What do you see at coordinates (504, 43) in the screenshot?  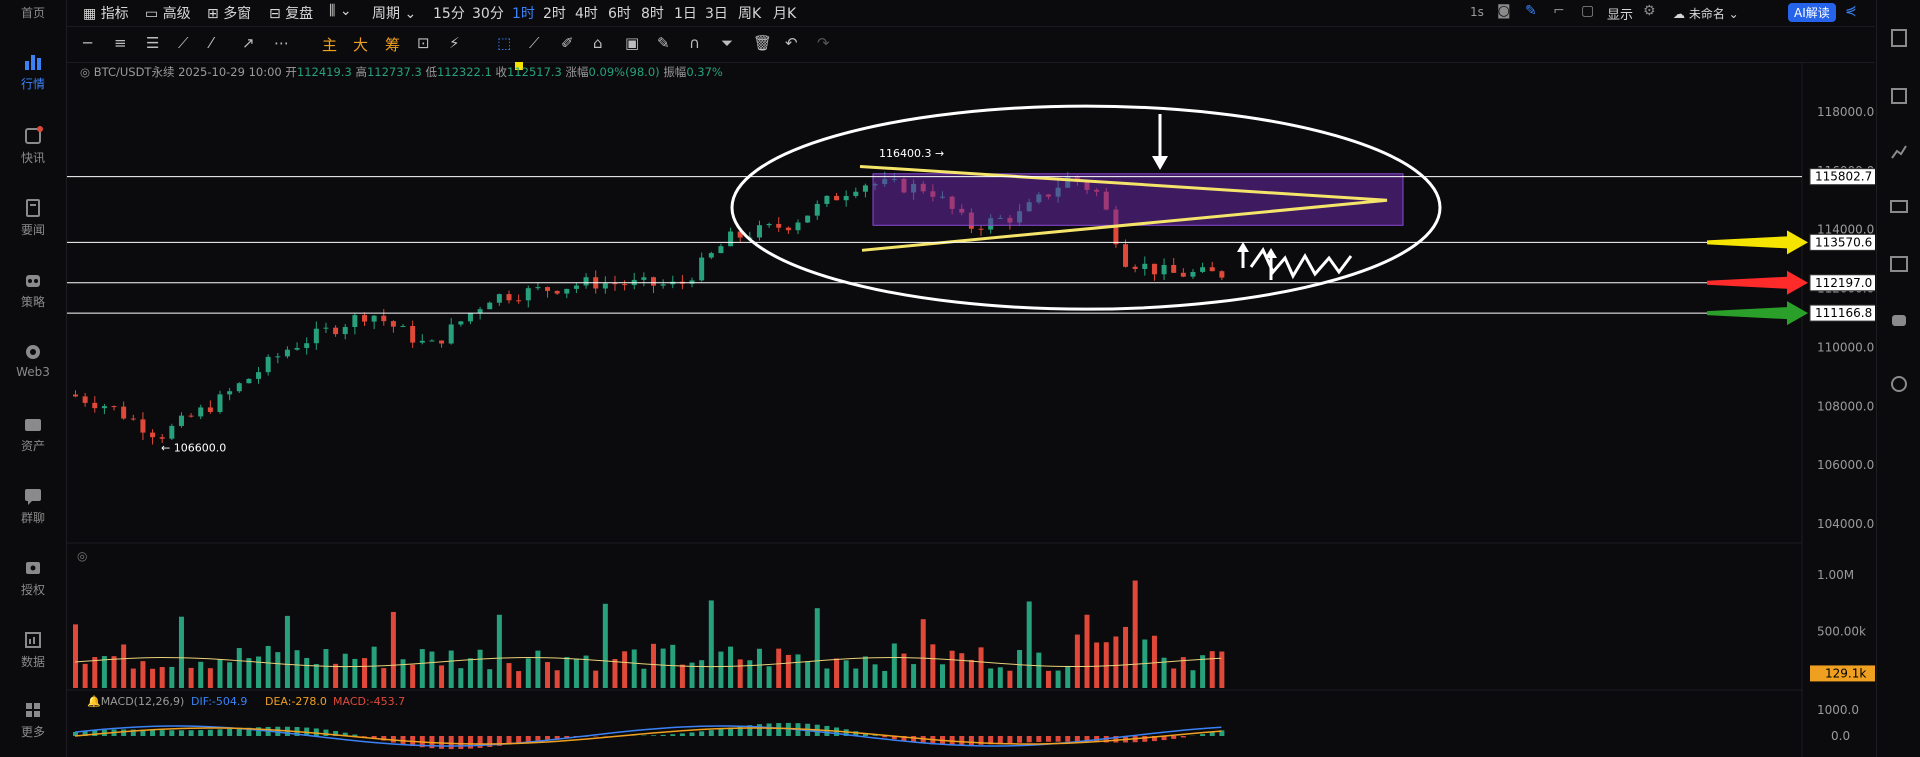 I see `cursor-tool-icon: ⬚` at bounding box center [504, 43].